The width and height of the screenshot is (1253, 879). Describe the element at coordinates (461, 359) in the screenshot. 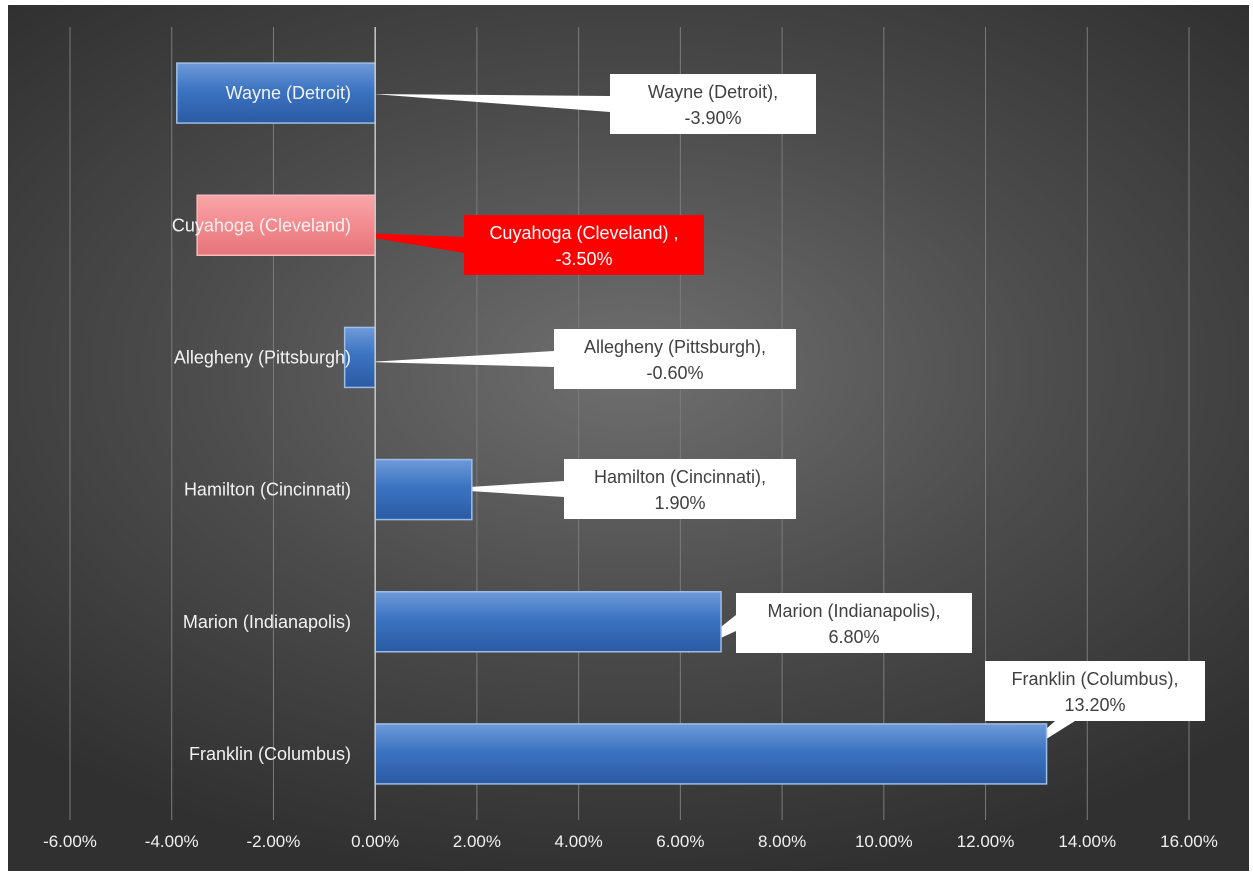

I see `callout-leader-allegheny-pittsburgh` at that location.